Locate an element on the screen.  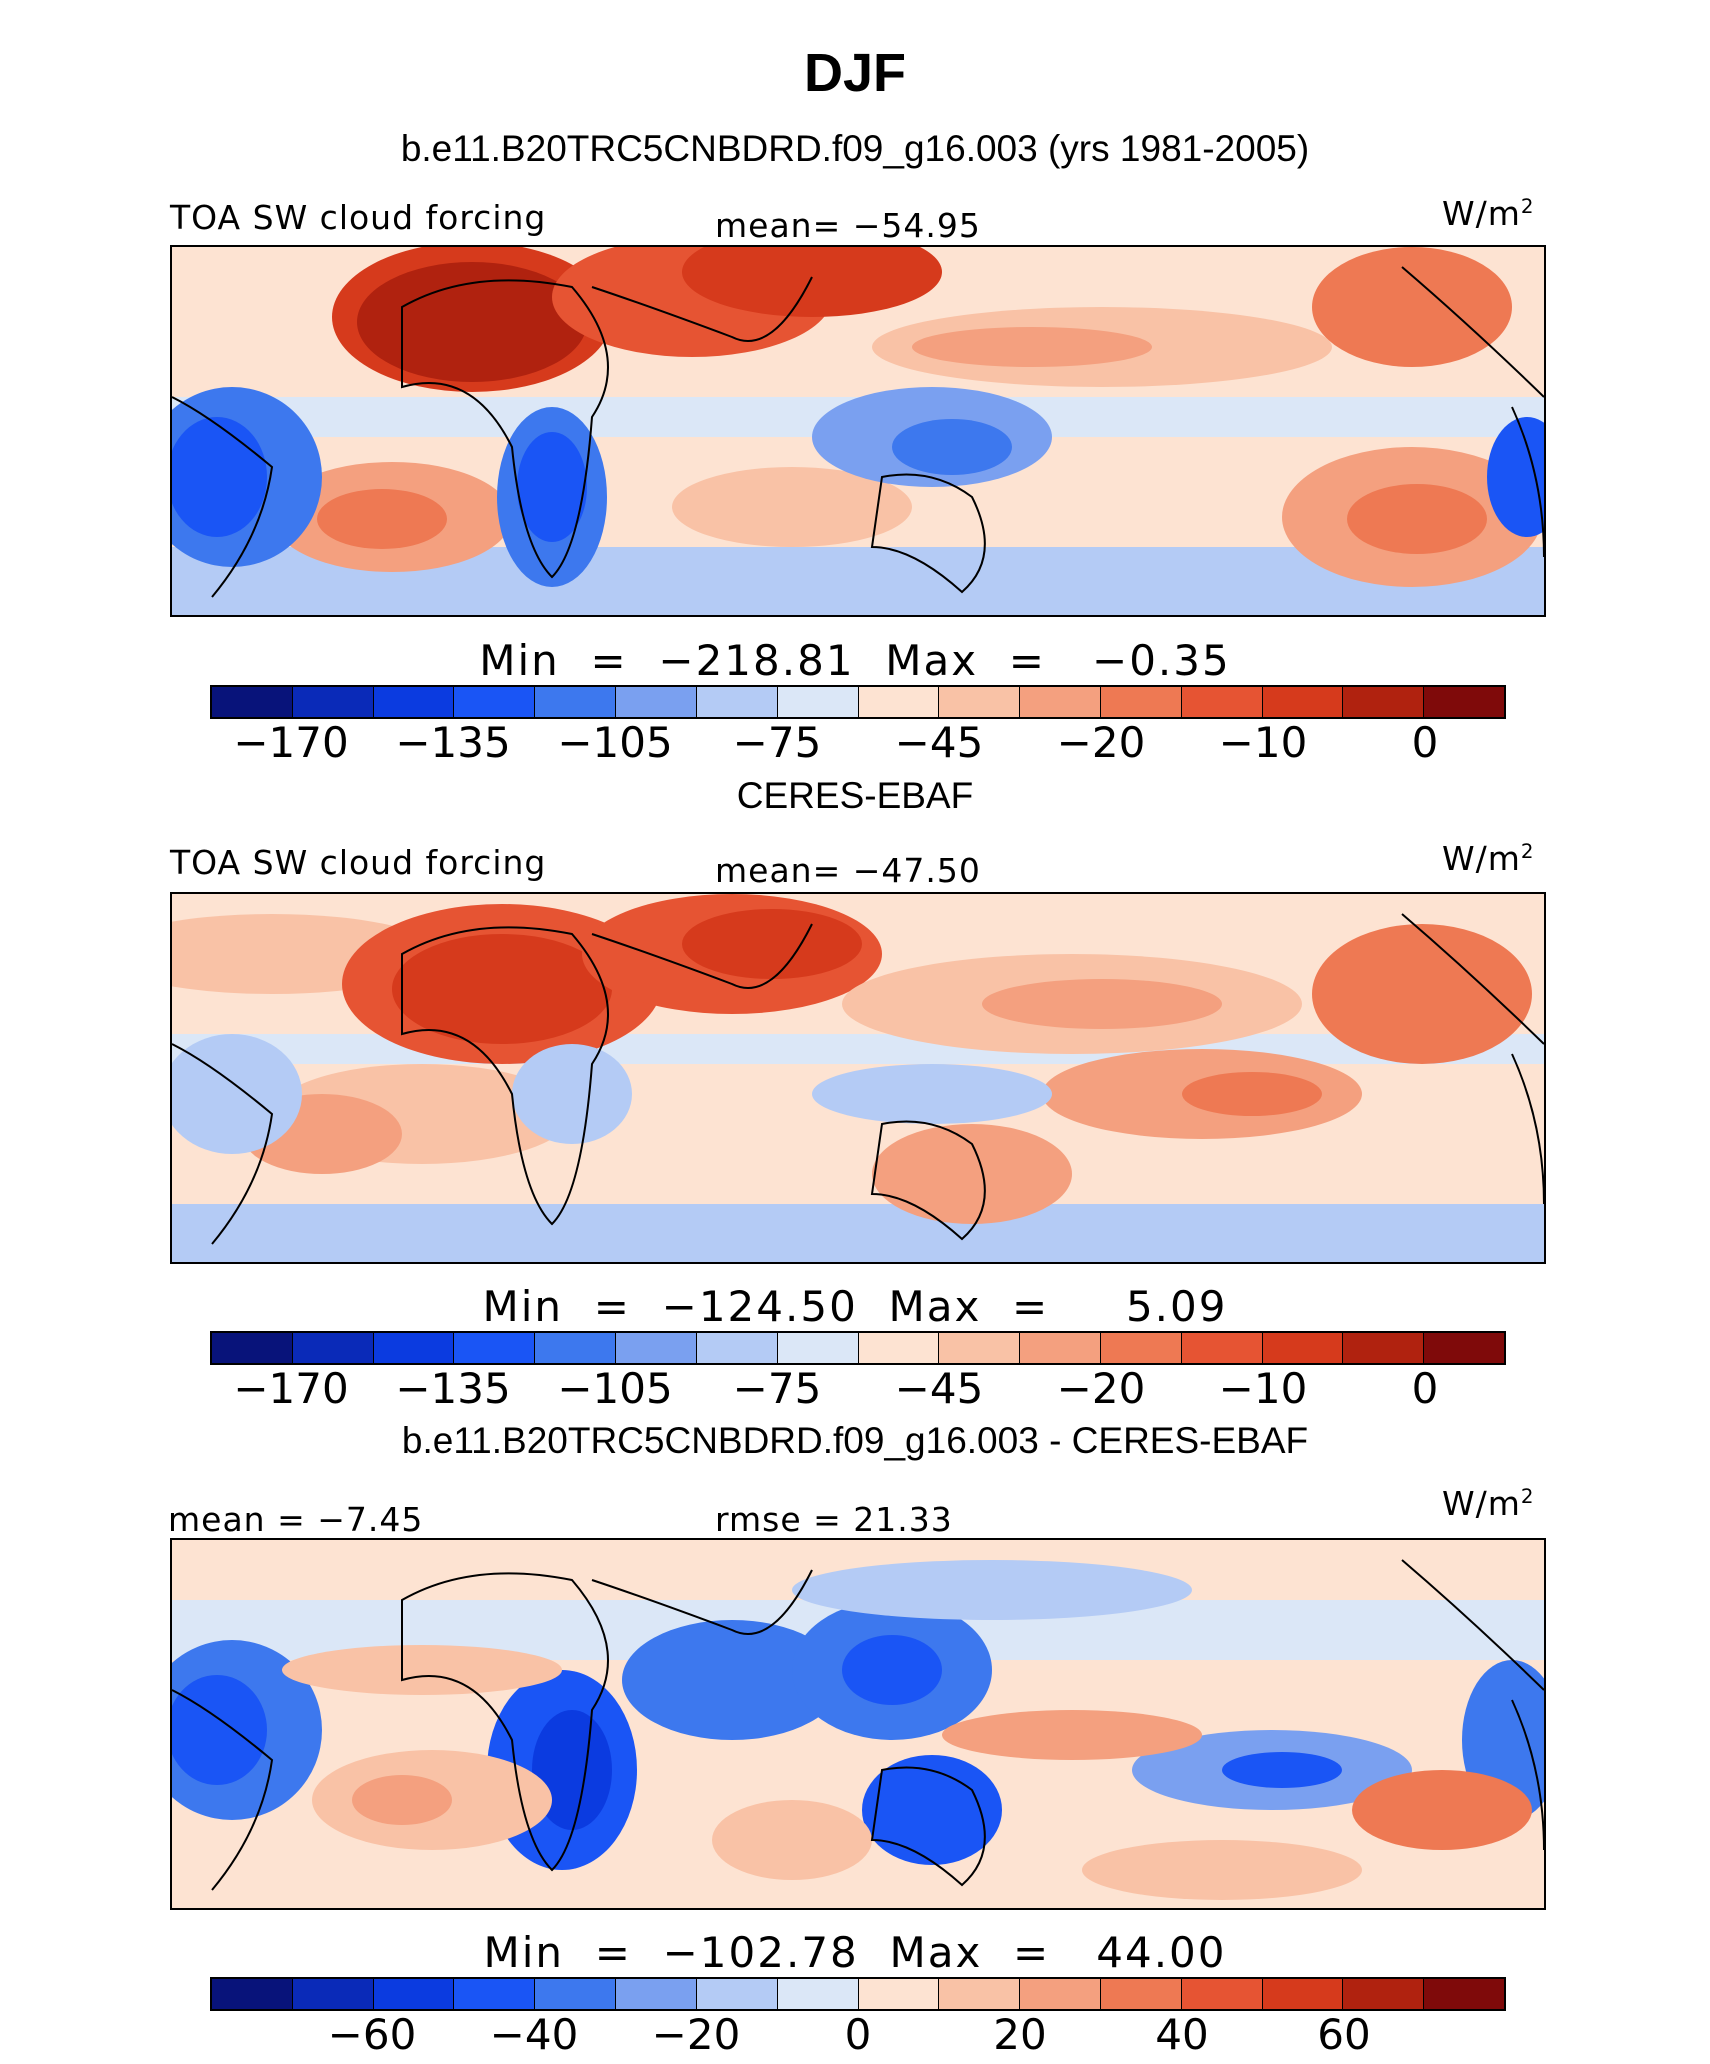
panel-2-variable-label: TOA SW cloud forcing is located at coordinates (358, 862).